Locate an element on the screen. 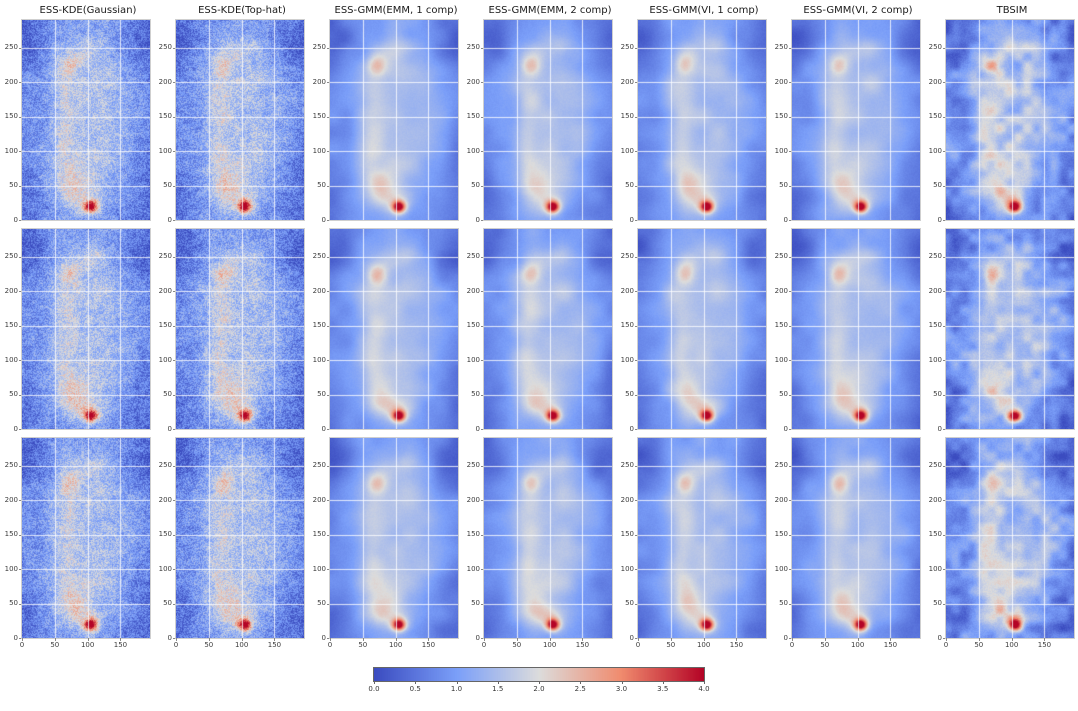 Image resolution: width=1078 pixels, height=711 pixels. panel-title: ESS-GMM(EMM, 2 comp) is located at coordinates (550, 10).